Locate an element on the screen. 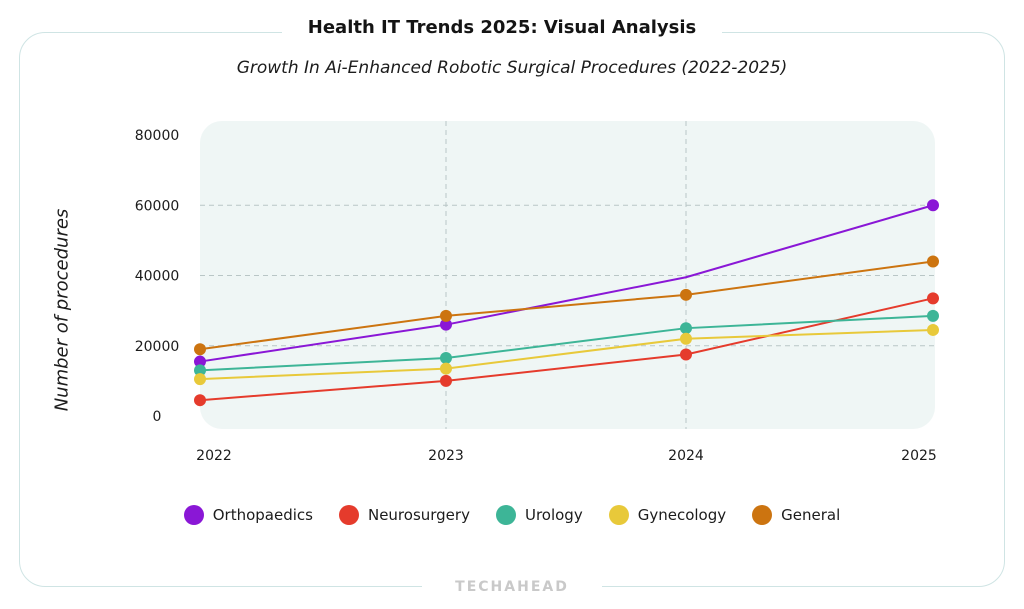 The width and height of the screenshot is (1024, 609). legend-item-gynecology: Gynecology is located at coordinates (667, 515).